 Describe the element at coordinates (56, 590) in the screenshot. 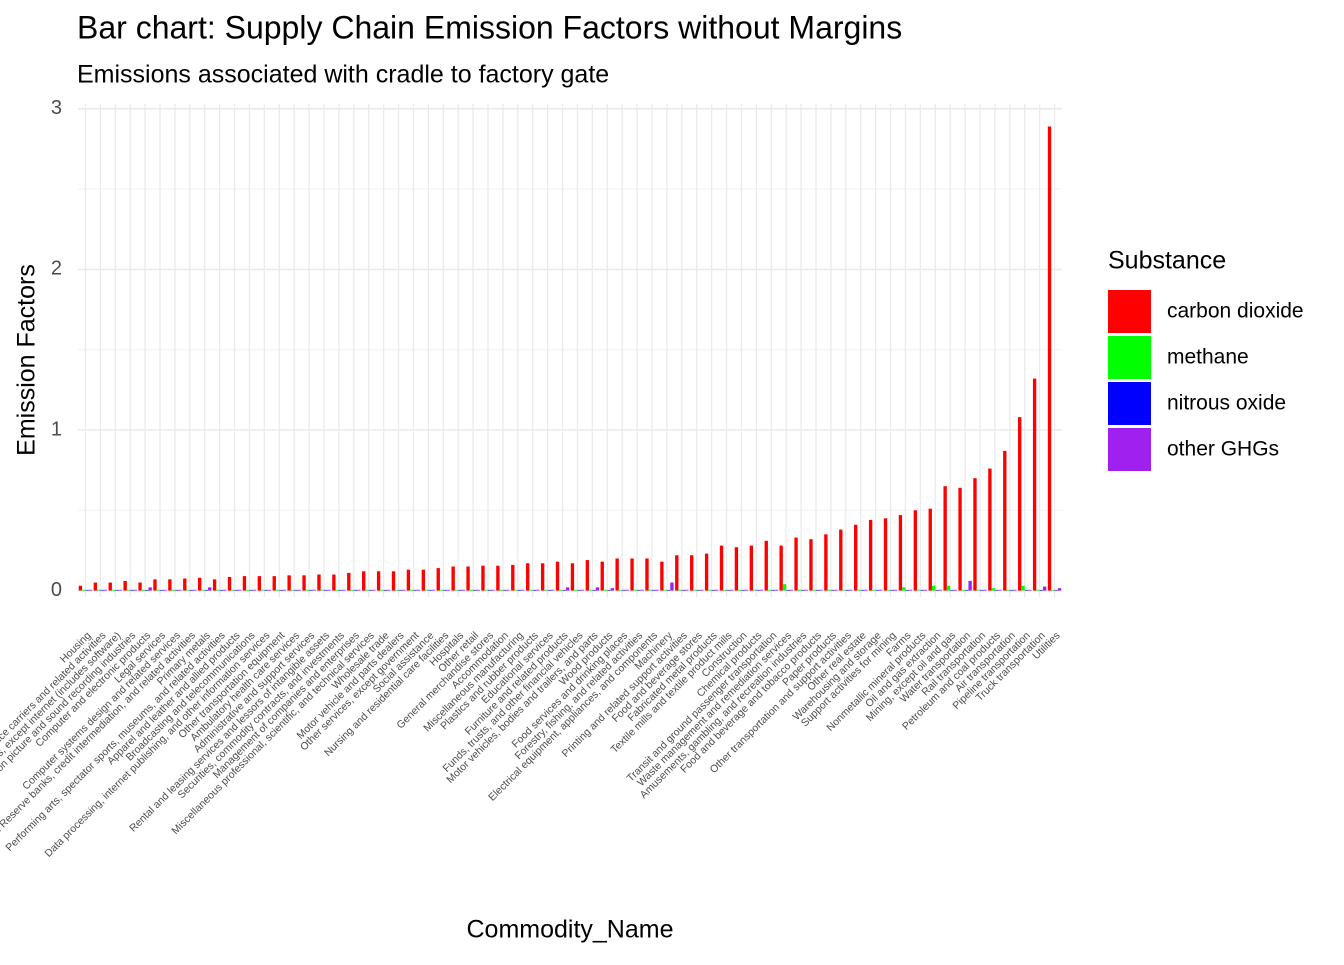

I see `y-tick-label: 0` at that location.